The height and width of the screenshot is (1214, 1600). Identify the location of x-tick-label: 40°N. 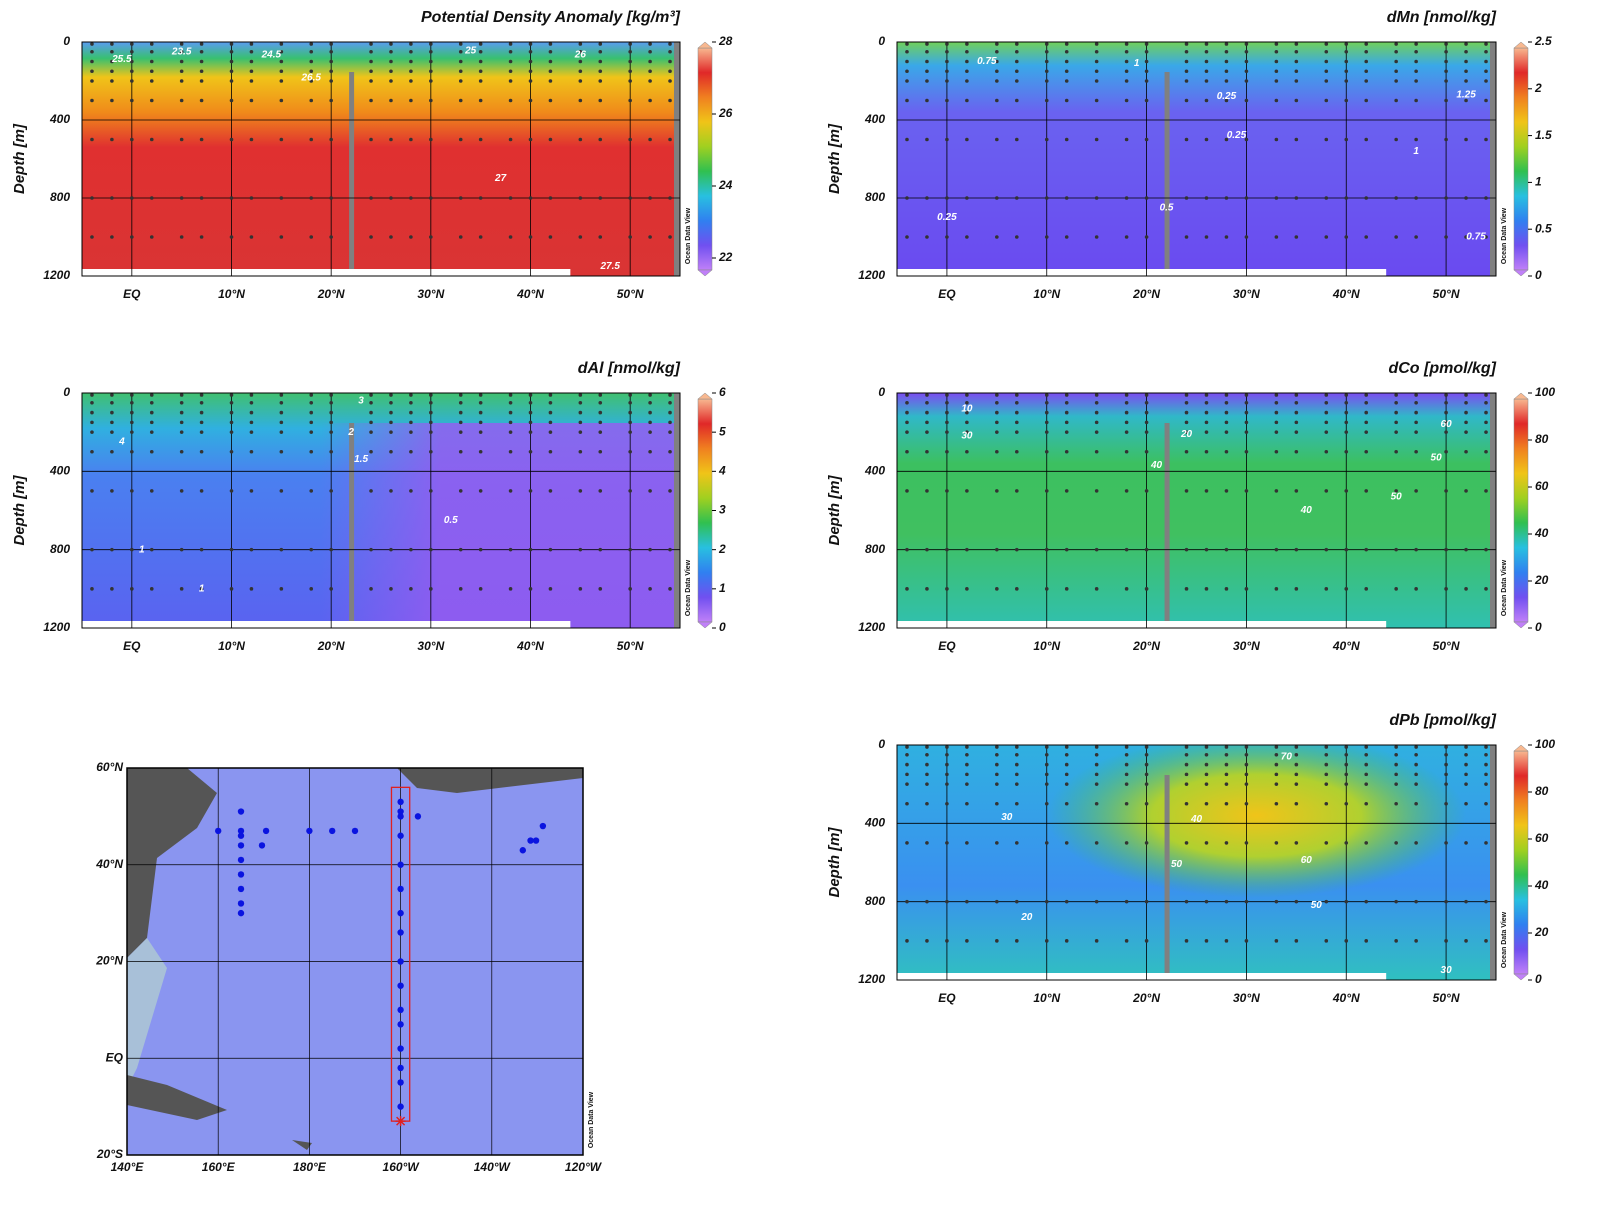
(1346, 998).